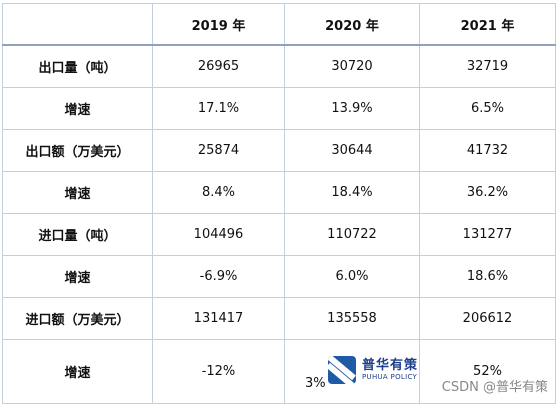 The image size is (558, 409). Describe the element at coordinates (352, 276) in the screenshot. I see `table-cell: 6.0%` at that location.